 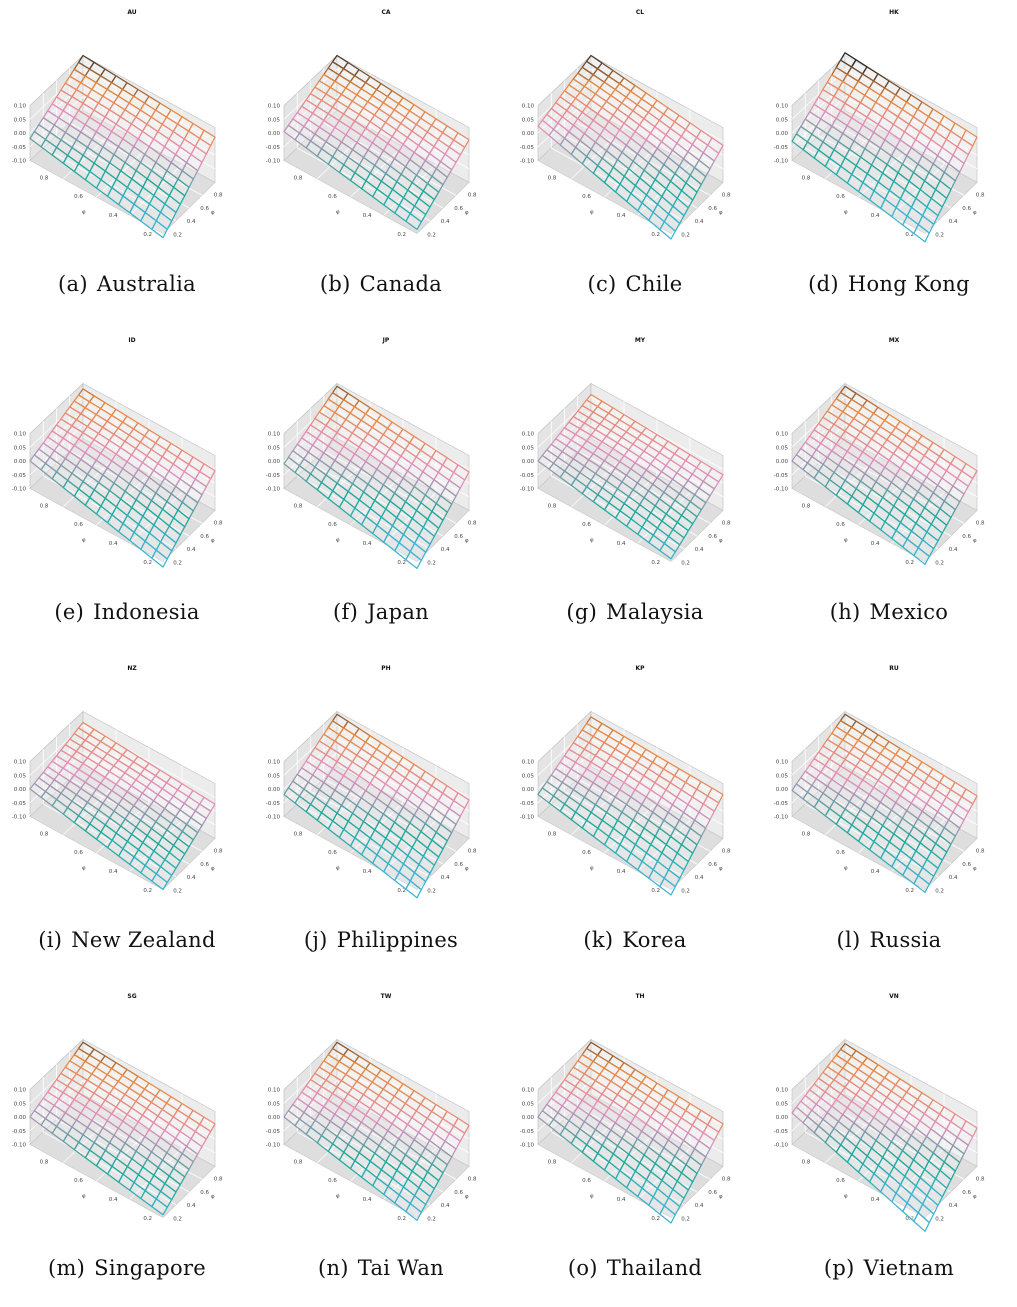 What do you see at coordinates (132, 668) in the screenshot?
I see `plot-title: NZ` at bounding box center [132, 668].